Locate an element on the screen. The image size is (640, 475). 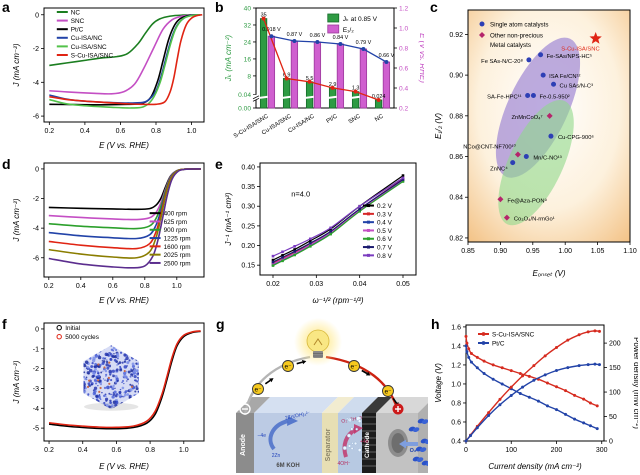
svg-text: ω⁻¹/² (rpm⁻¹/²) is located at coordinates (337, 300).